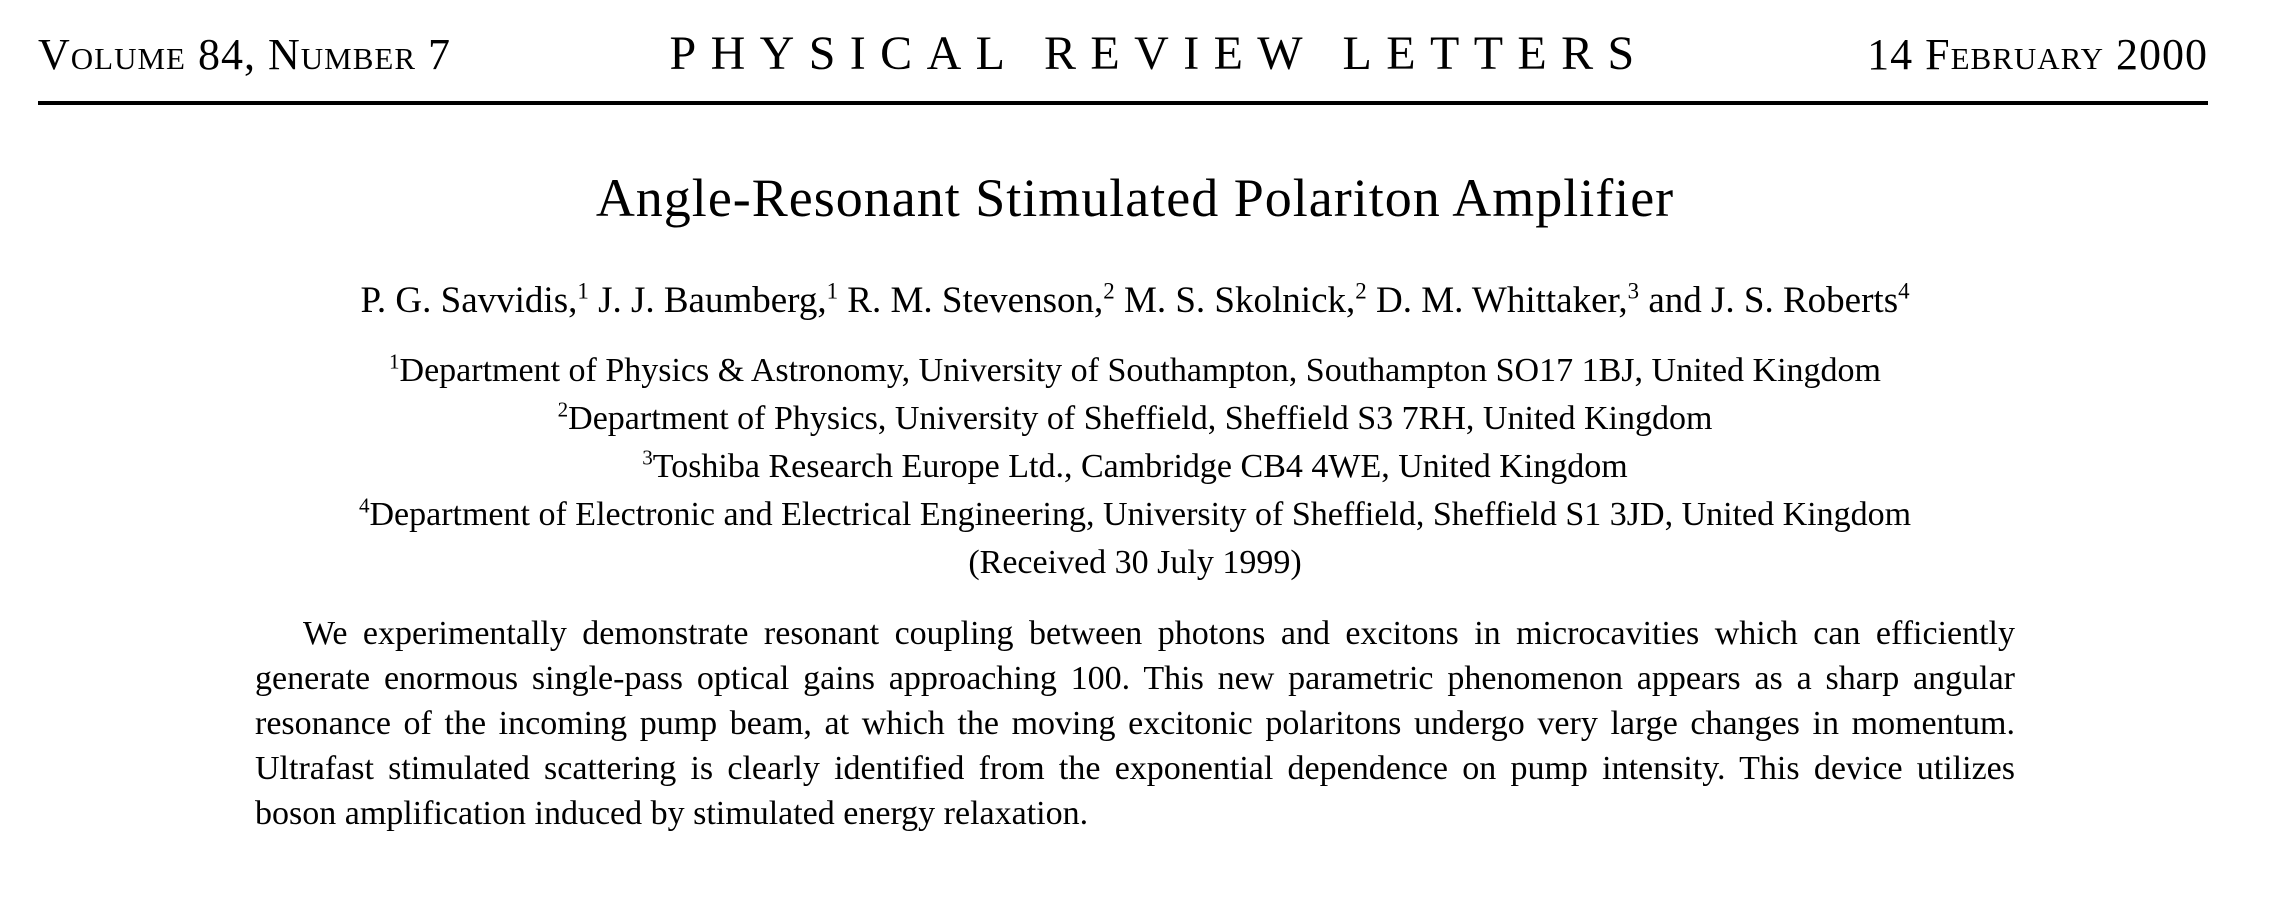  Describe the element at coordinates (1123, 103) in the screenshot. I see `masthead-divider-rule` at that location.